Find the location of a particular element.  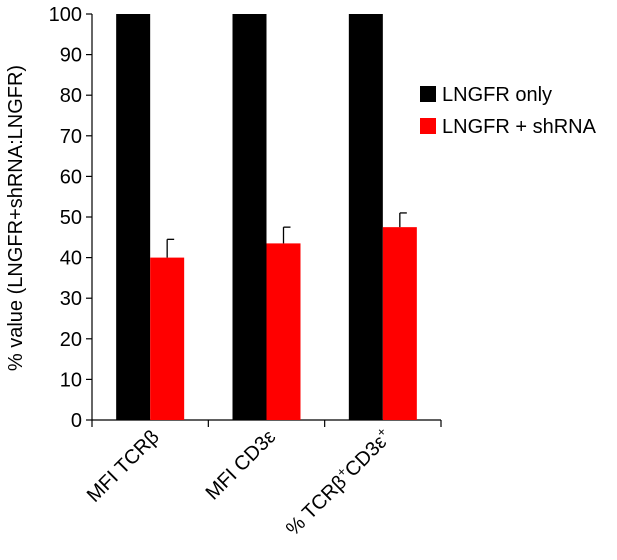

y-tick-label: 80 is located at coordinates (71, 96).